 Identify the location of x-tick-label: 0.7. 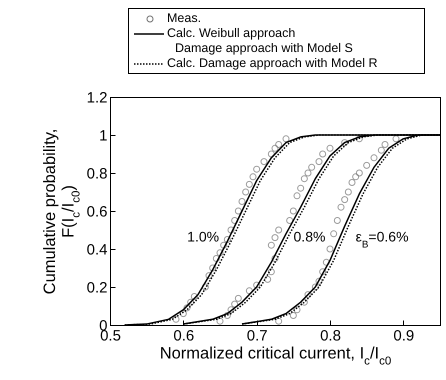
(257, 336).